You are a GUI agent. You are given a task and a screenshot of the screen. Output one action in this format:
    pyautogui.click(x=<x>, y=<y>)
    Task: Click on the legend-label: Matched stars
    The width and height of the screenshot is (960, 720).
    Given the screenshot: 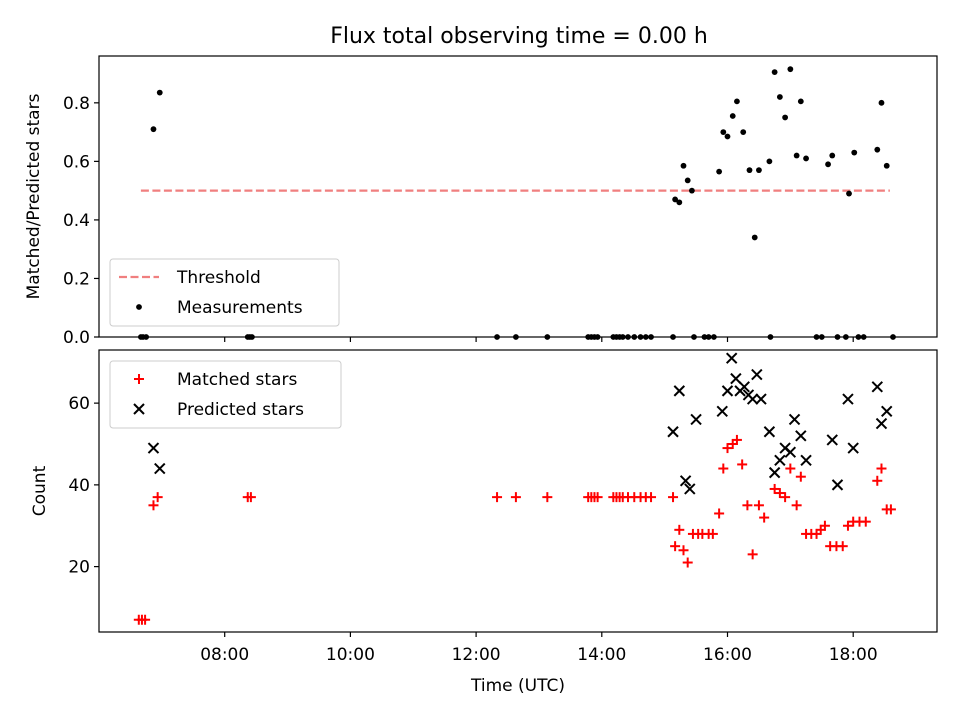 What is the action you would take?
    pyautogui.click(x=237, y=380)
    